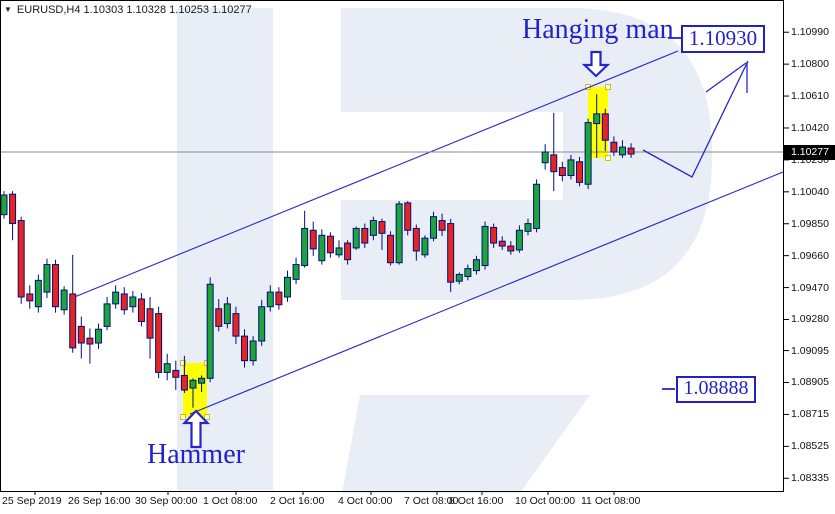 This screenshot has height=514, width=835. Describe the element at coordinates (8, 9) in the screenshot. I see `symbol-dropdown-icon: ▼` at that location.